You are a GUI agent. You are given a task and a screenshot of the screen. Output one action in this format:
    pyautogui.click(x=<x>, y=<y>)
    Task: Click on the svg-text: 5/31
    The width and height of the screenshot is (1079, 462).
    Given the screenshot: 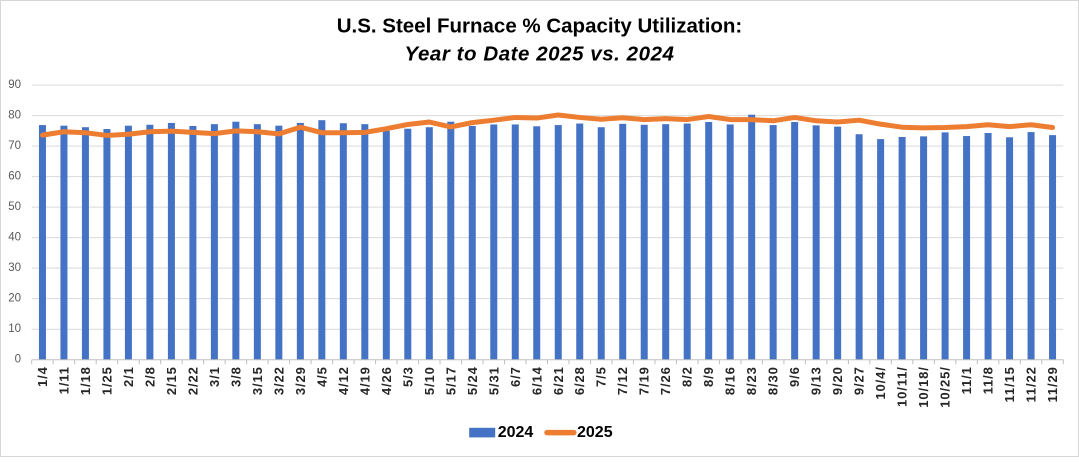 What is the action you would take?
    pyautogui.click(x=493, y=380)
    